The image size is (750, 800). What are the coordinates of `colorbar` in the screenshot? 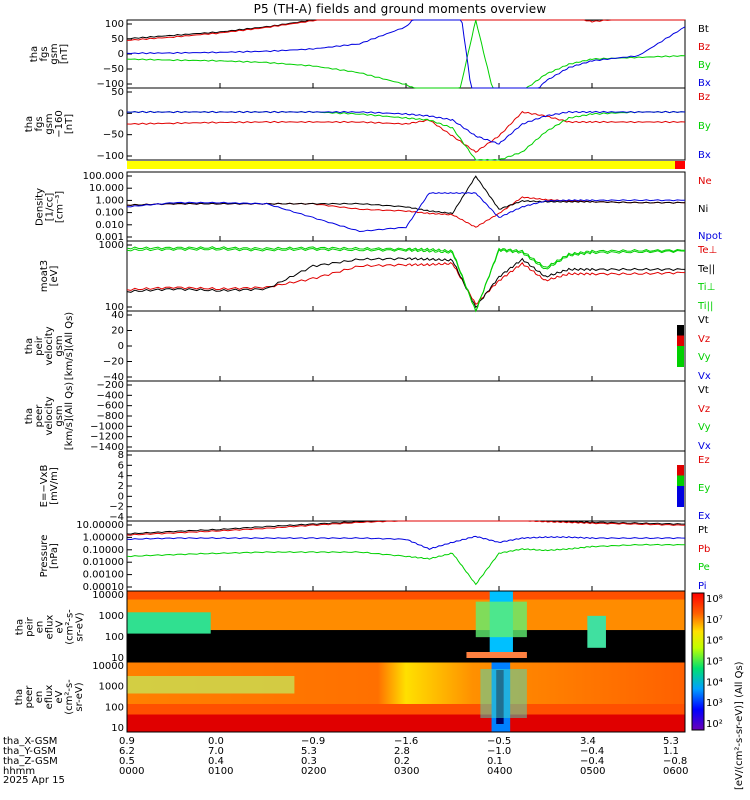 It's located at (698, 661).